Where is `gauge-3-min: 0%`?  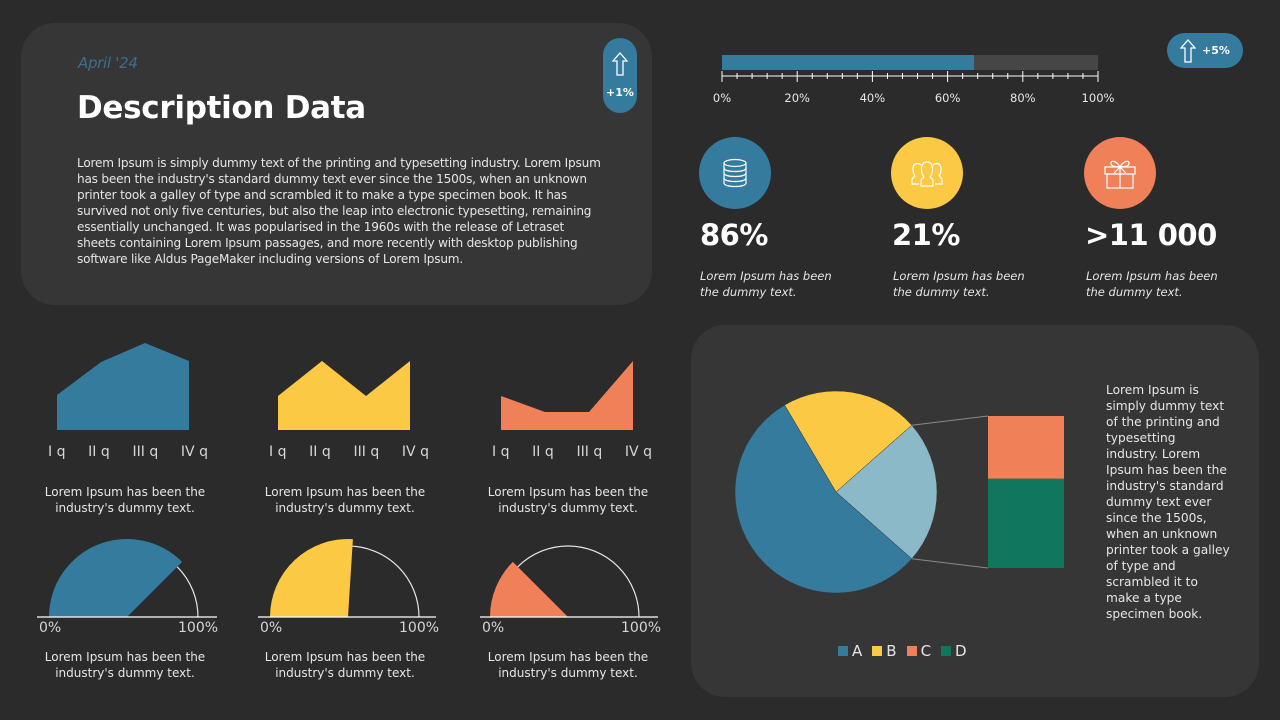 gauge-3-min: 0% is located at coordinates (493, 628).